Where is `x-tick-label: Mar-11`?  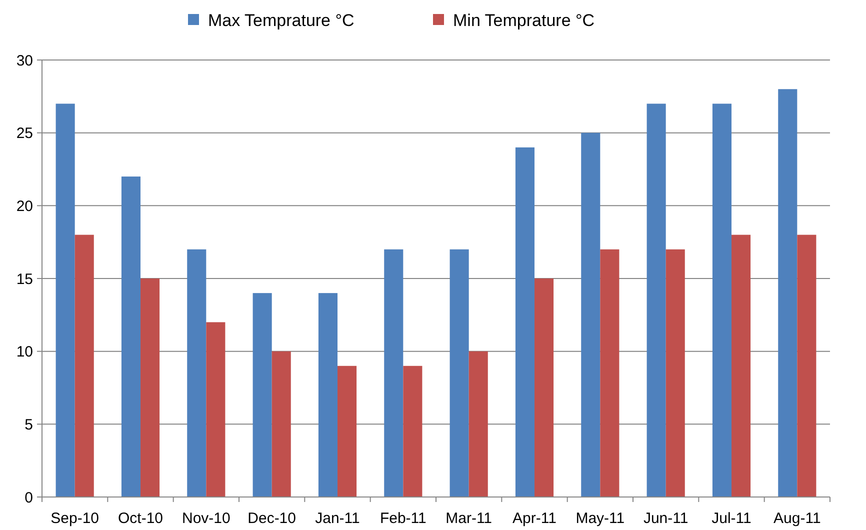 x-tick-label: Mar-11 is located at coordinates (469, 518).